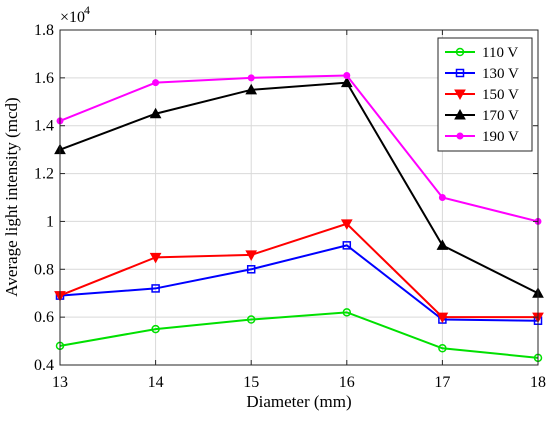 The width and height of the screenshot is (550, 424). Describe the element at coordinates (500, 95) in the screenshot. I see `legend-label: 150 V` at that location.